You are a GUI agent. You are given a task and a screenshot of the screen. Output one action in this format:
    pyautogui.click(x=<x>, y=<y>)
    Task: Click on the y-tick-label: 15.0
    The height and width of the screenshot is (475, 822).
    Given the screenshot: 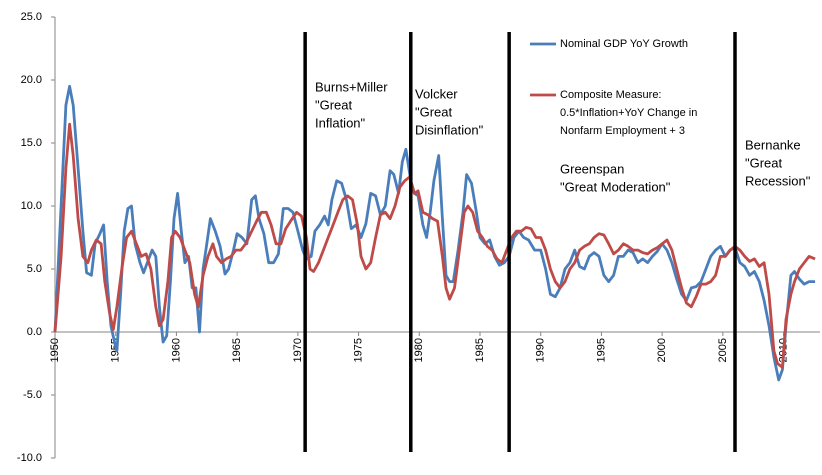 What is the action you would take?
    pyautogui.click(x=31, y=143)
    